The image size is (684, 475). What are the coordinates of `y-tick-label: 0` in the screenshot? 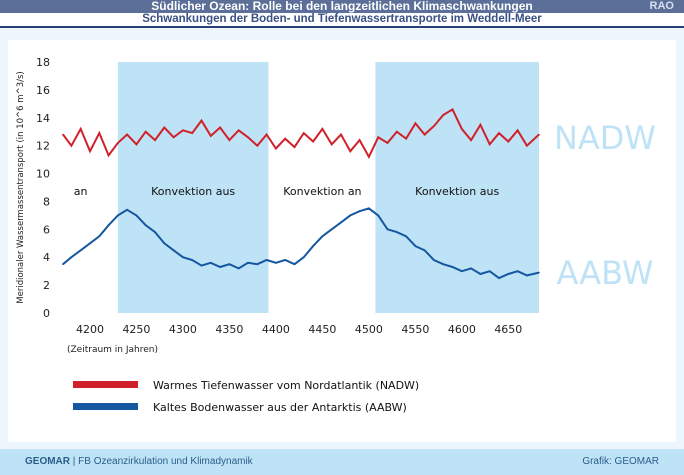 It's located at (46, 313).